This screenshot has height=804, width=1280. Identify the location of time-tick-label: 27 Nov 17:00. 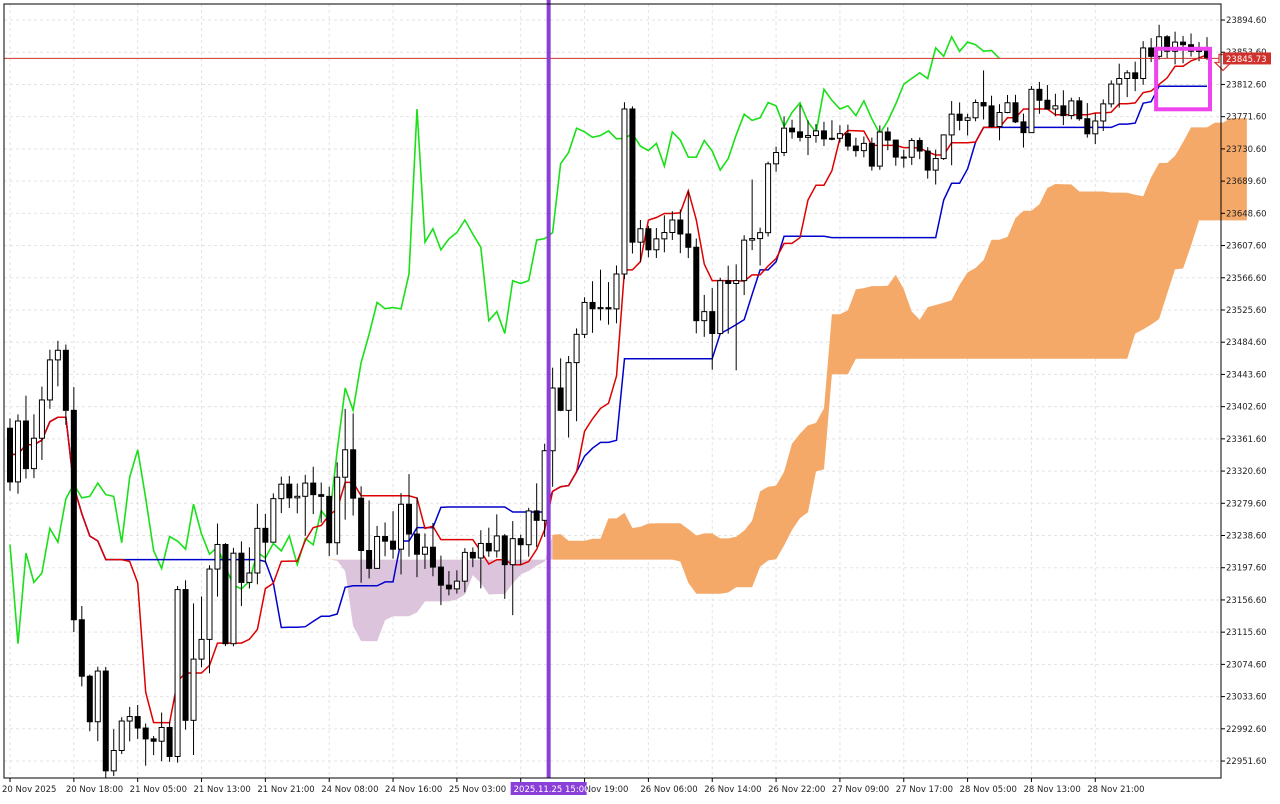
(924, 790).